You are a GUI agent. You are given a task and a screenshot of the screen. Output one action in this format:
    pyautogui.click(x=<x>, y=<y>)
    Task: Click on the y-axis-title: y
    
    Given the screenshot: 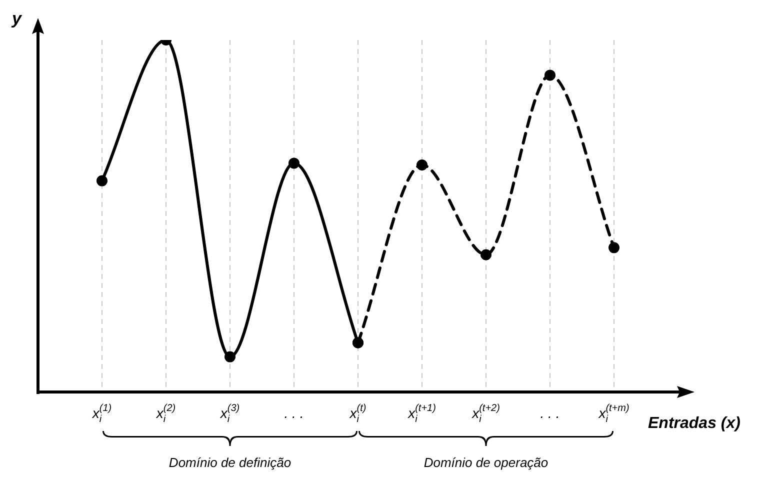 What is the action you would take?
    pyautogui.click(x=17, y=18)
    